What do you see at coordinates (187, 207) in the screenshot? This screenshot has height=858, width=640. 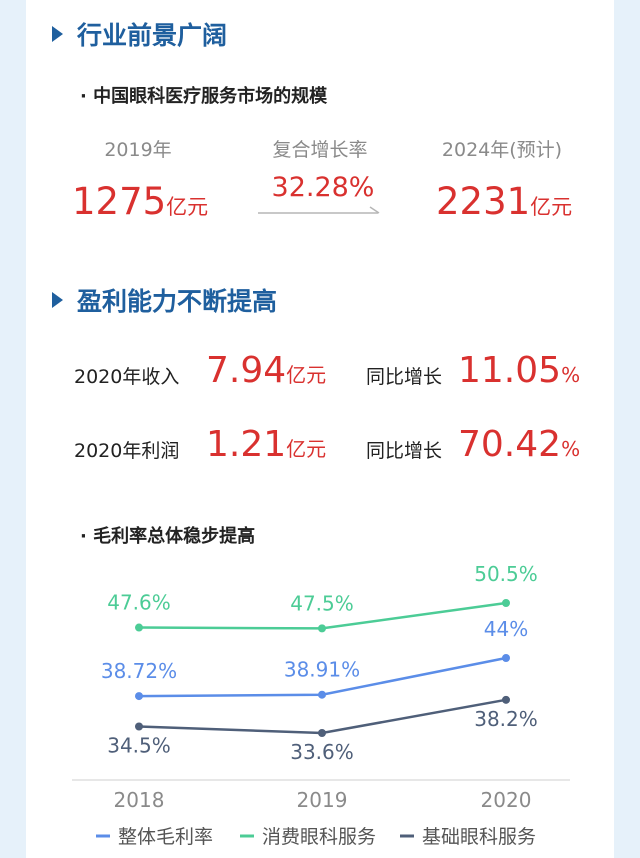 I see `market-2019-unit: 亿元` at bounding box center [187, 207].